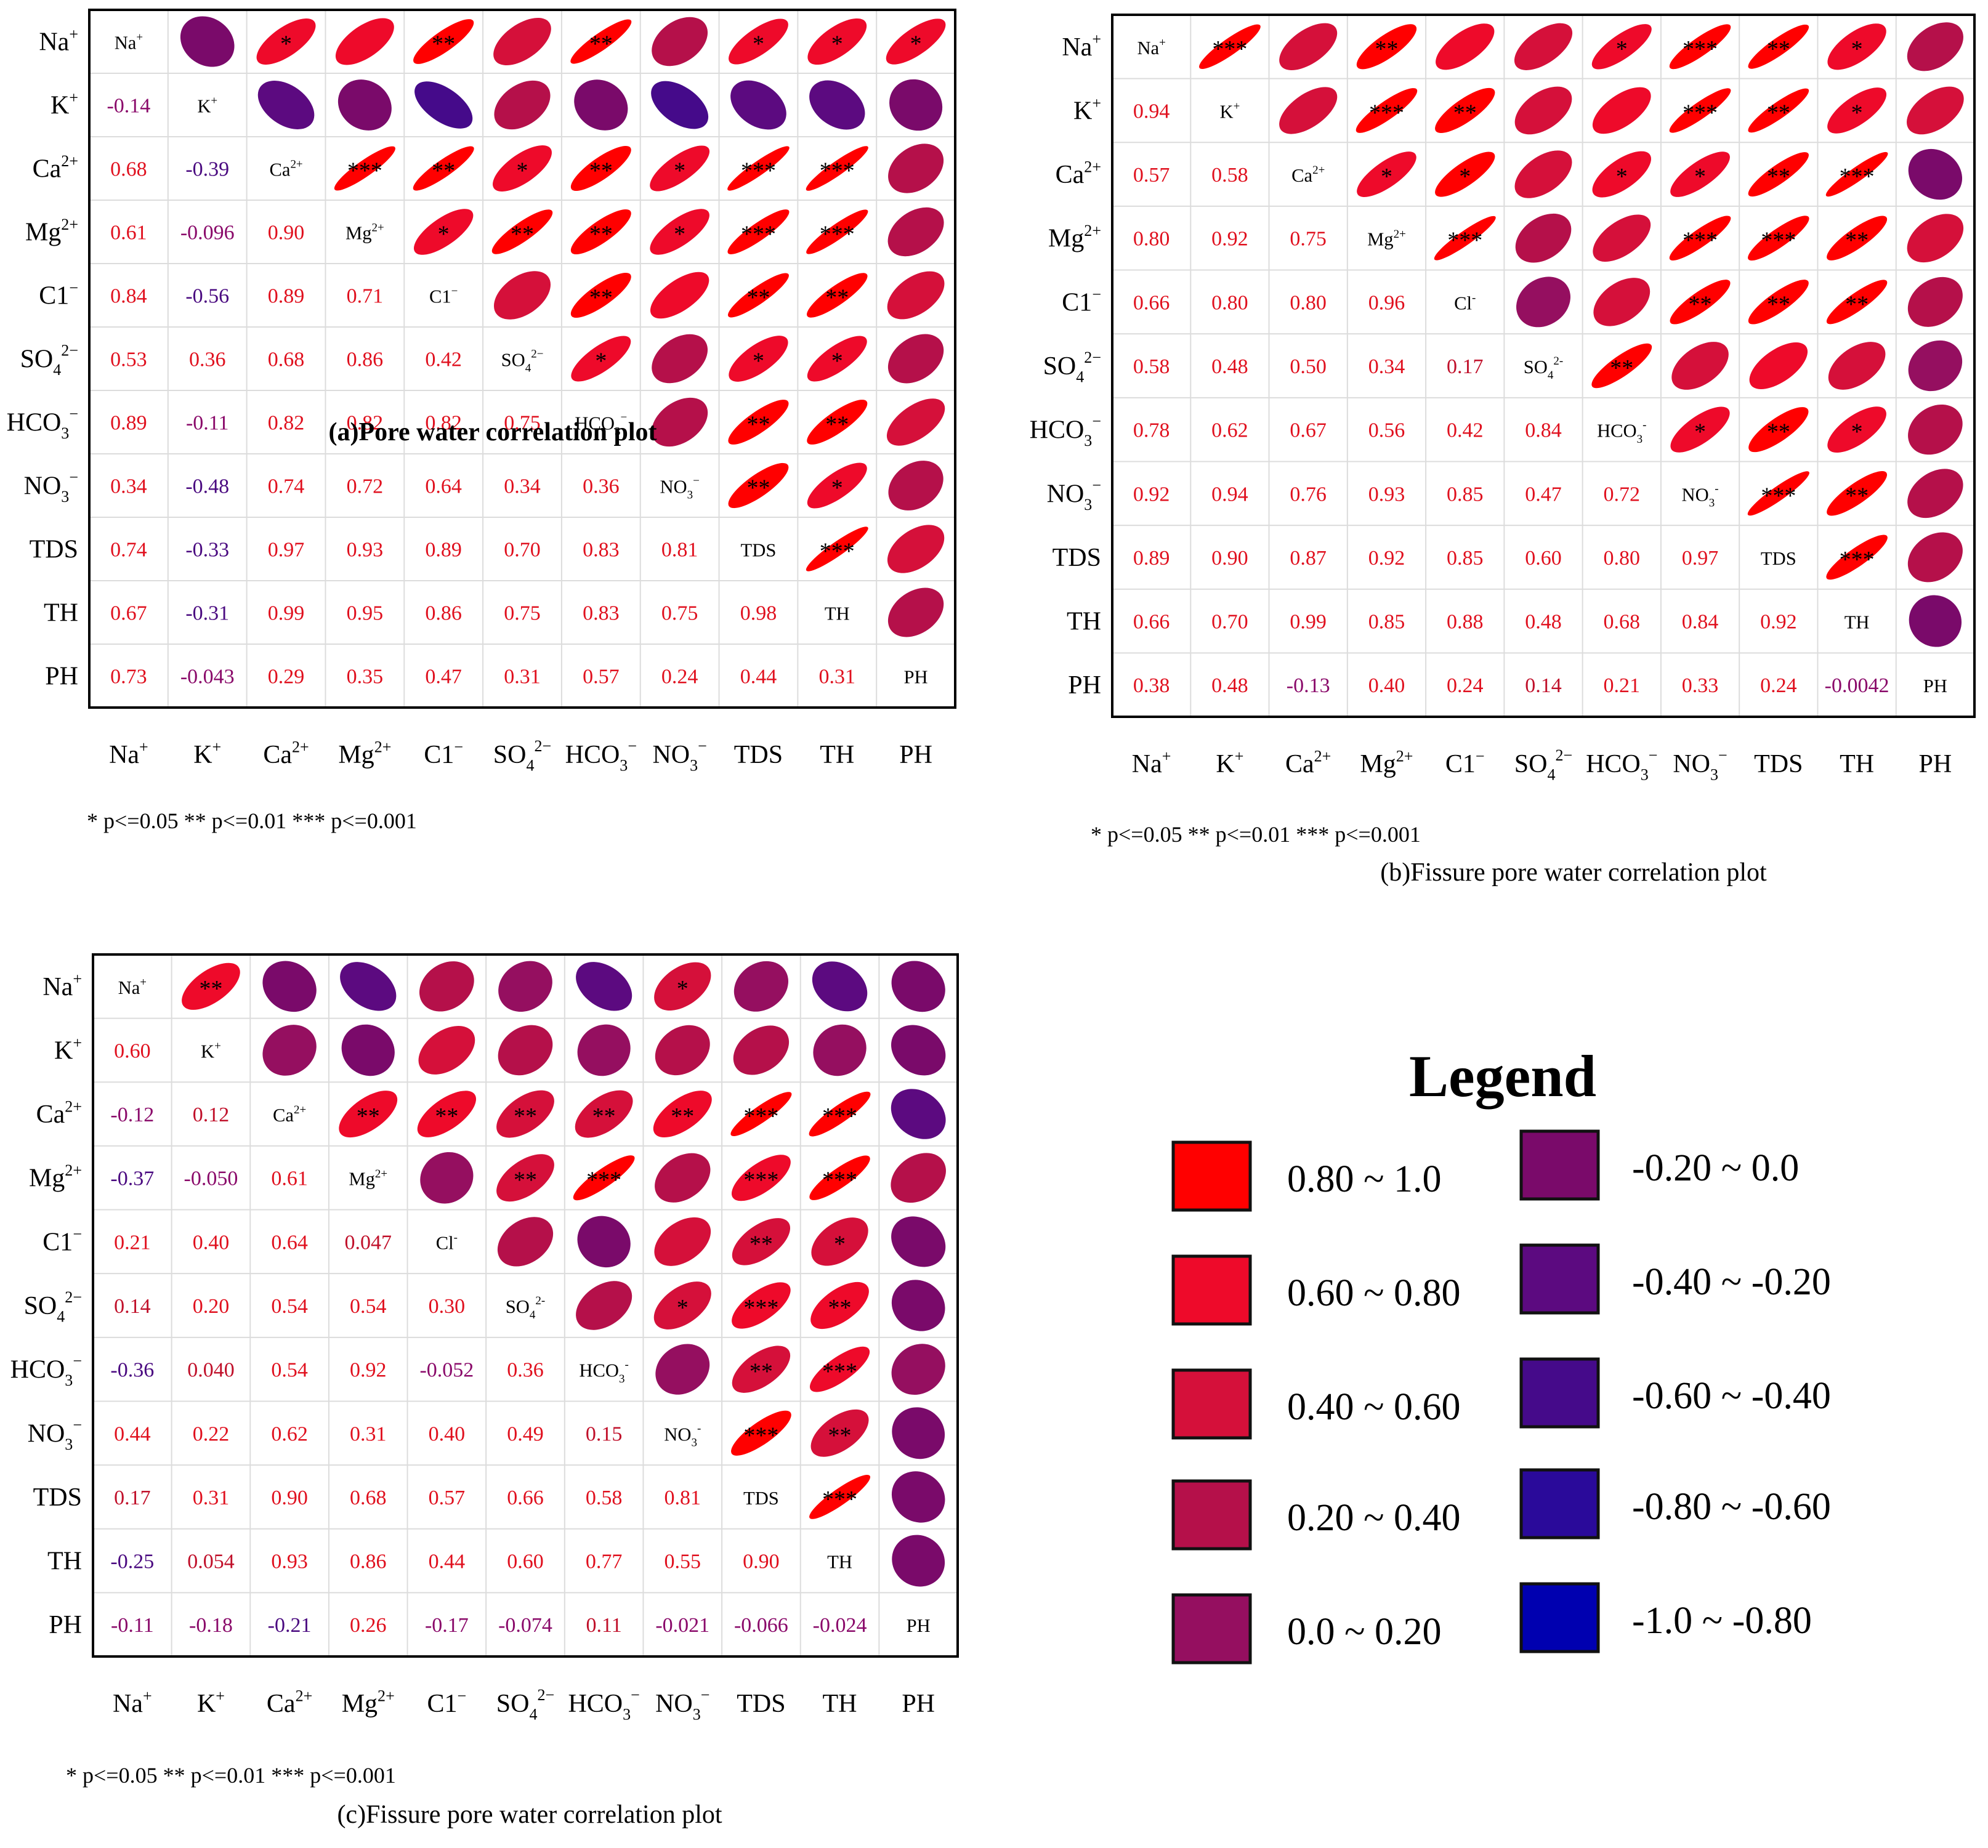 This screenshot has width=1988, height=1848. What do you see at coordinates (1308, 685) in the screenshot?
I see `correlation-value: -0.13` at bounding box center [1308, 685].